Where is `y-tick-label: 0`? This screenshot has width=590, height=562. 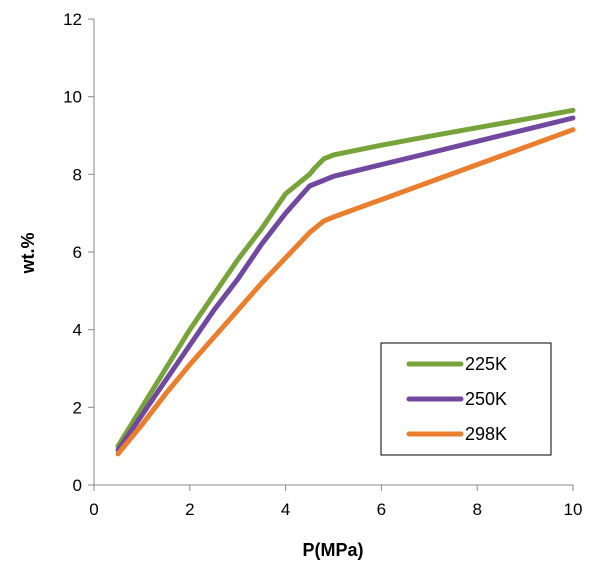 y-tick-label: 0 is located at coordinates (77, 485).